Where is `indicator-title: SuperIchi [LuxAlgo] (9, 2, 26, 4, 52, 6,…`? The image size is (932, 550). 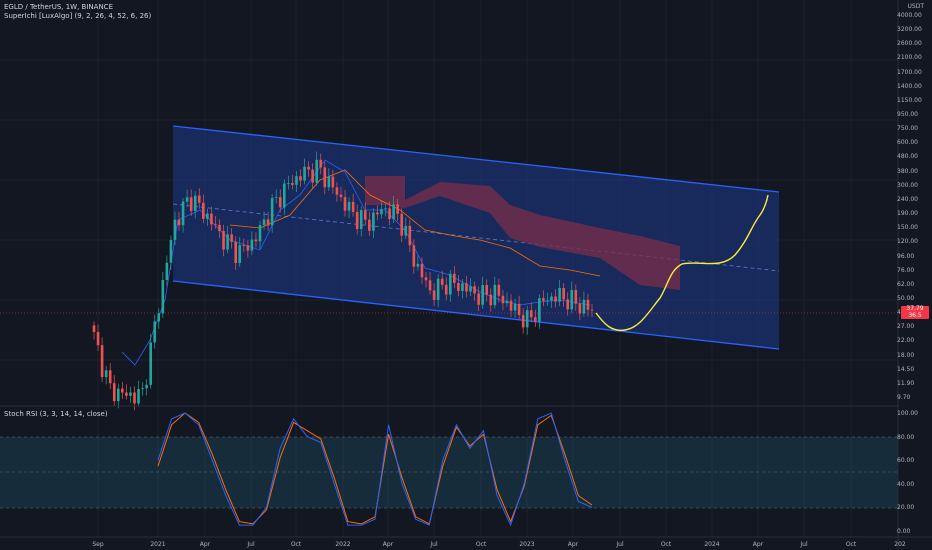
indicator-title: SuperIchi [LuxAlgo] (9, 2, 26, 4, 52, 6,… is located at coordinates (78, 16).